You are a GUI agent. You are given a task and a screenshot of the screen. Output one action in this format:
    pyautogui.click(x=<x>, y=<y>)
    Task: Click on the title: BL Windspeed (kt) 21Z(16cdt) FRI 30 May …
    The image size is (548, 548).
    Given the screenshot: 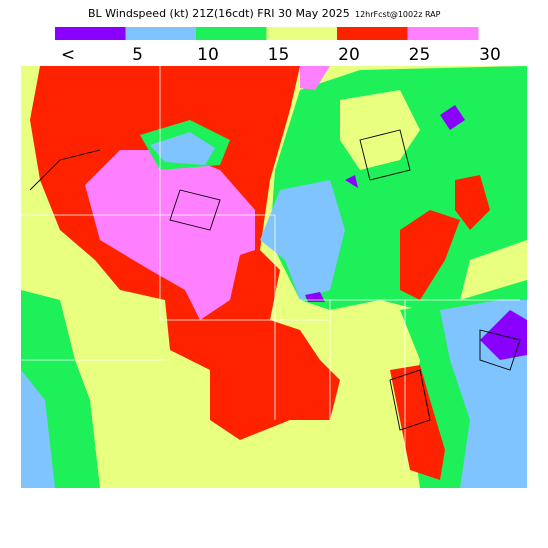 What is the action you would take?
    pyautogui.click(x=219, y=13)
    